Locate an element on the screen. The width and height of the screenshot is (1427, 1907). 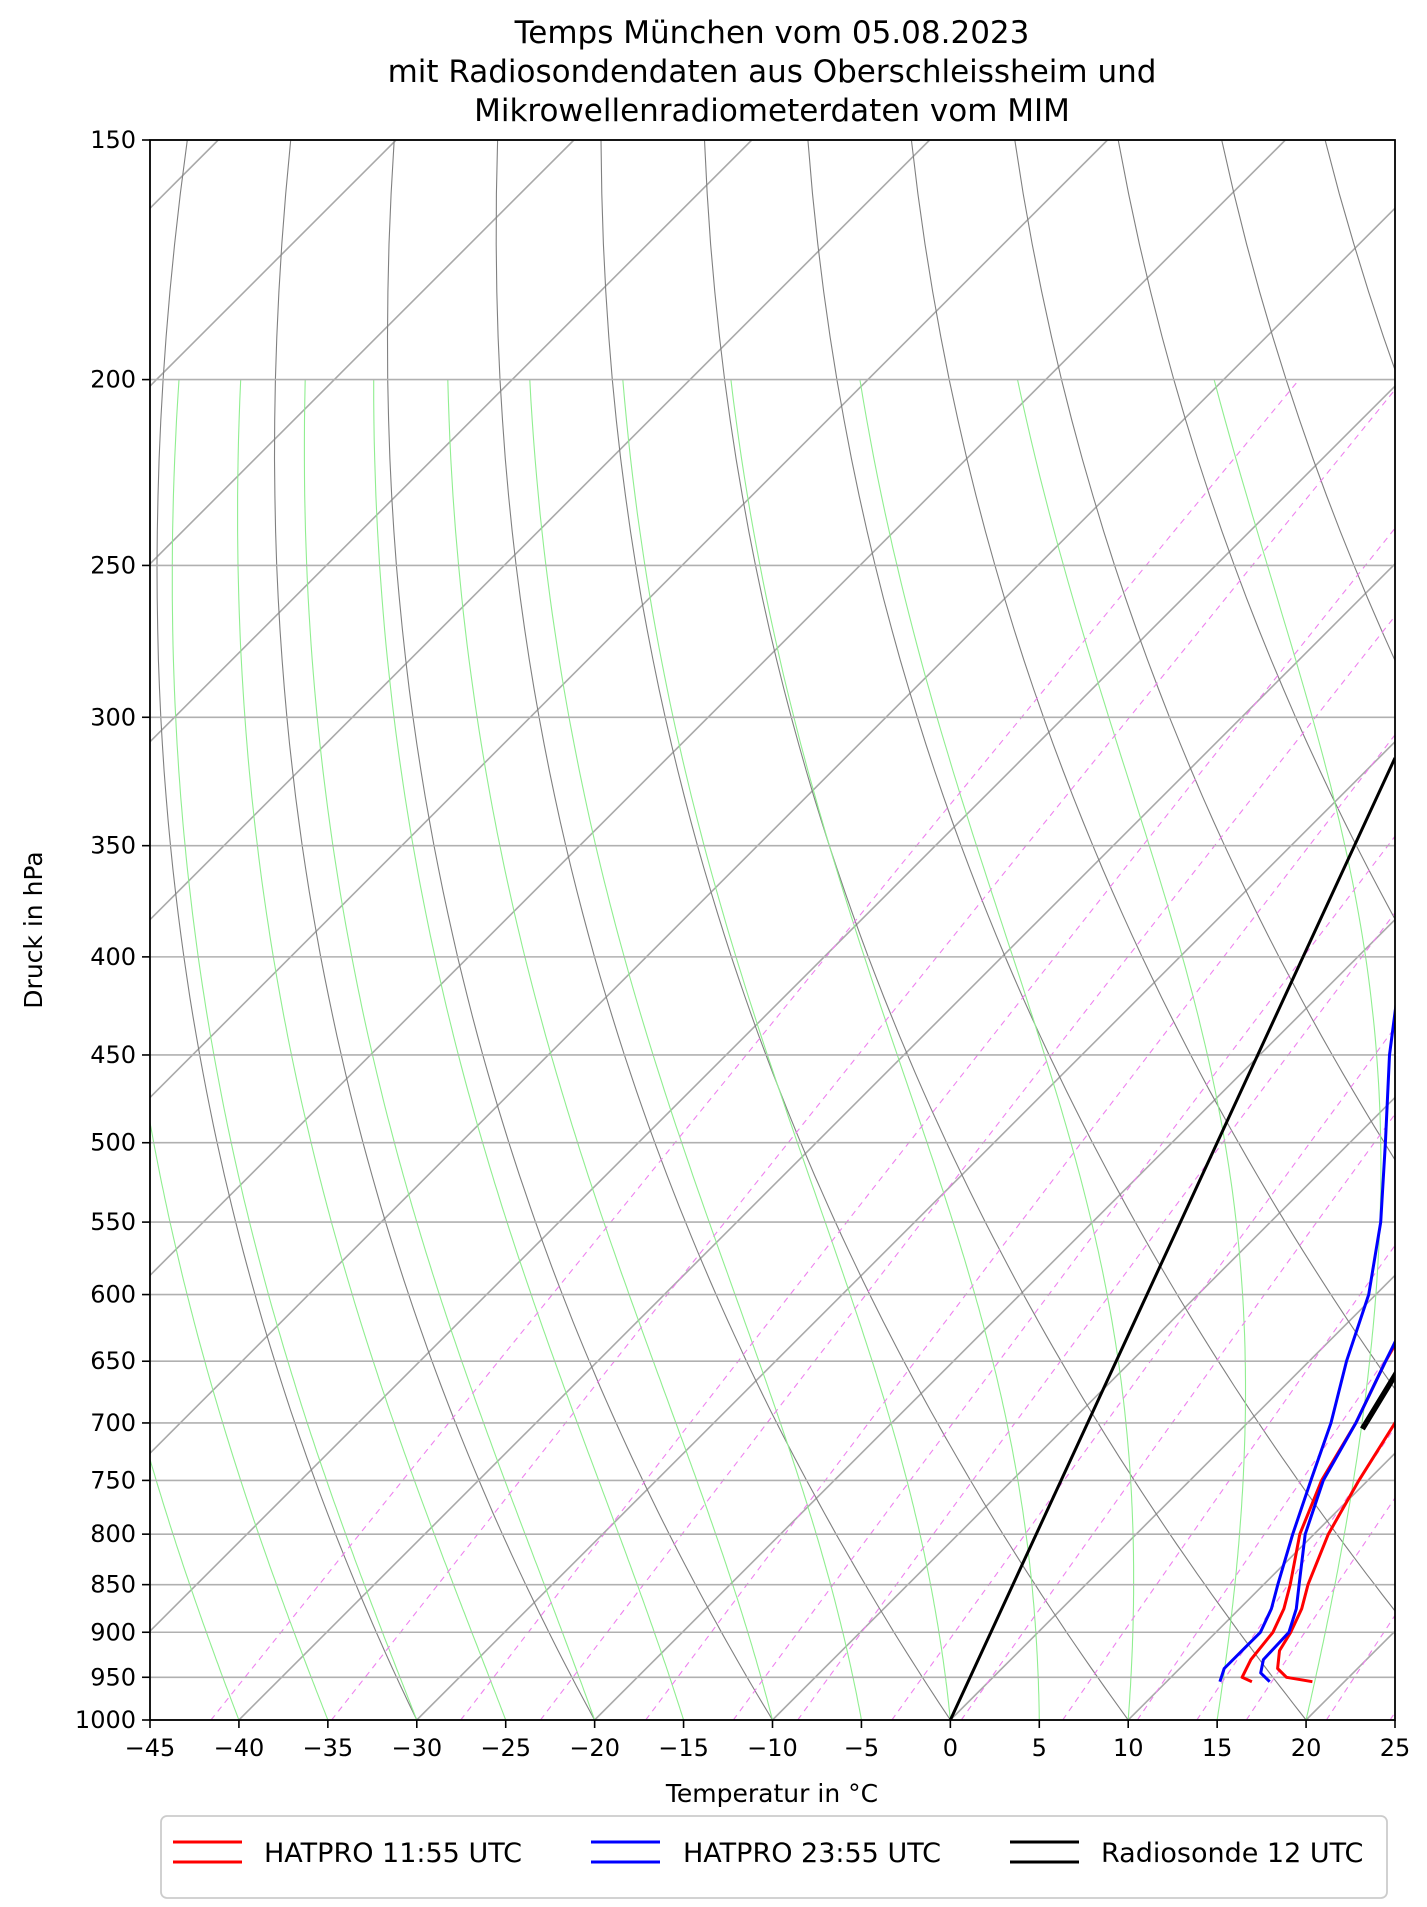
y-tick-label: 700 is located at coordinates (113, 1423).